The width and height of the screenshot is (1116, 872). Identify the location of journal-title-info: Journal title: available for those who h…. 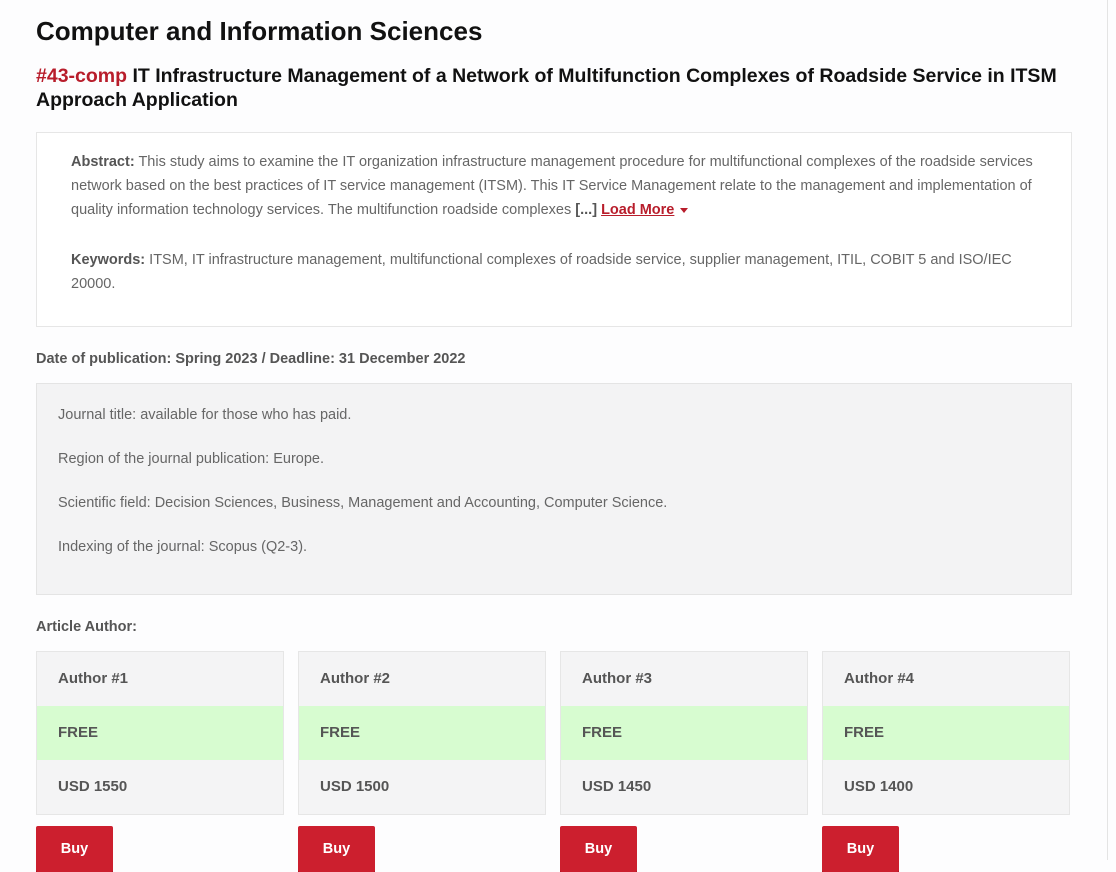
(205, 415).